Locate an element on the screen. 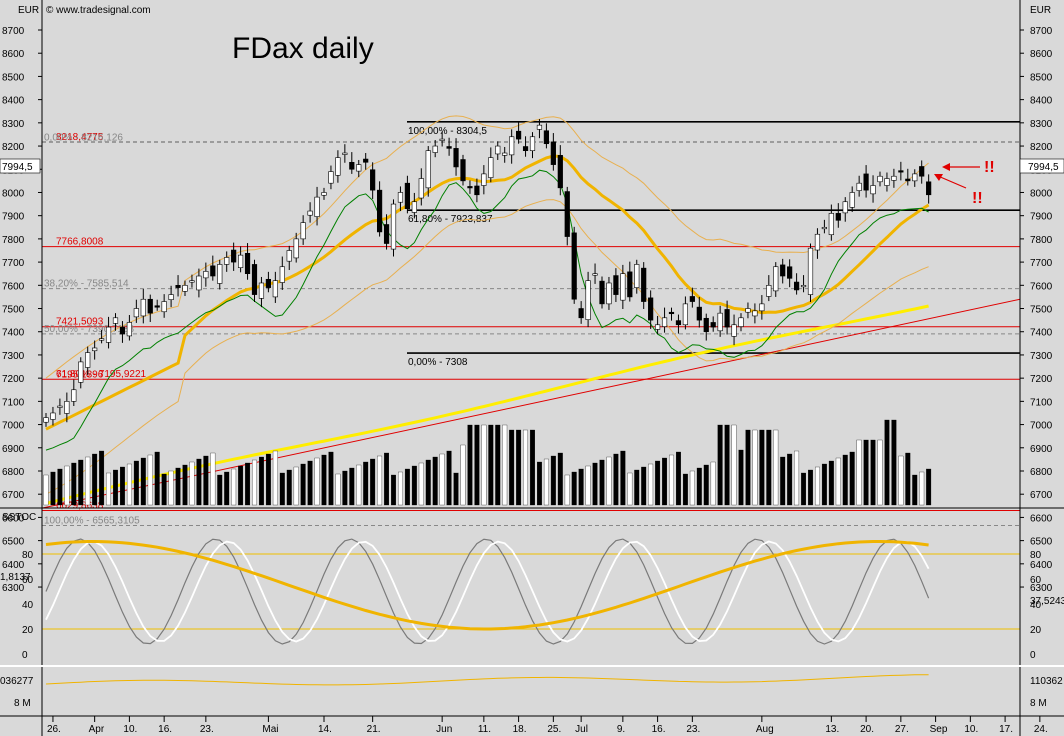 The height and width of the screenshot is (736, 1064). x-label: 9. is located at coordinates (621, 729).